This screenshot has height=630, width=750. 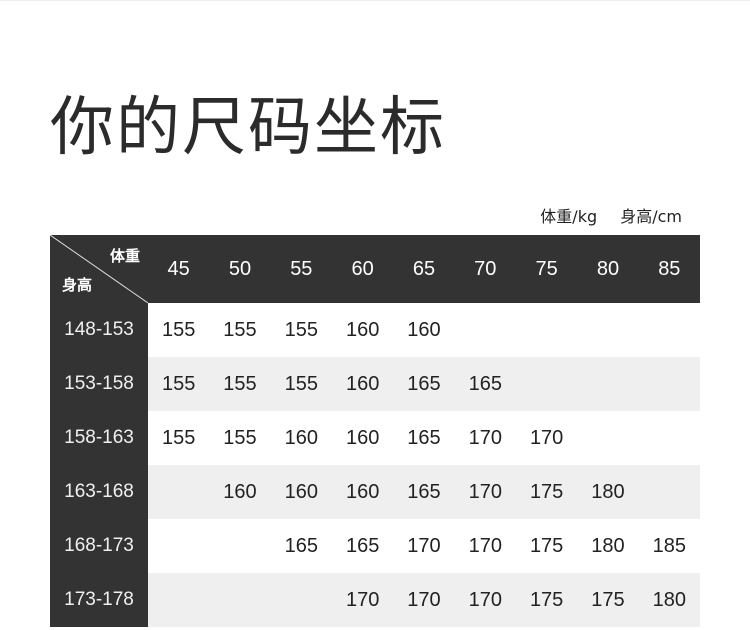 I want to click on table-row: 168-173 165 165 170 170 175 180 185, so click(x=375, y=546).